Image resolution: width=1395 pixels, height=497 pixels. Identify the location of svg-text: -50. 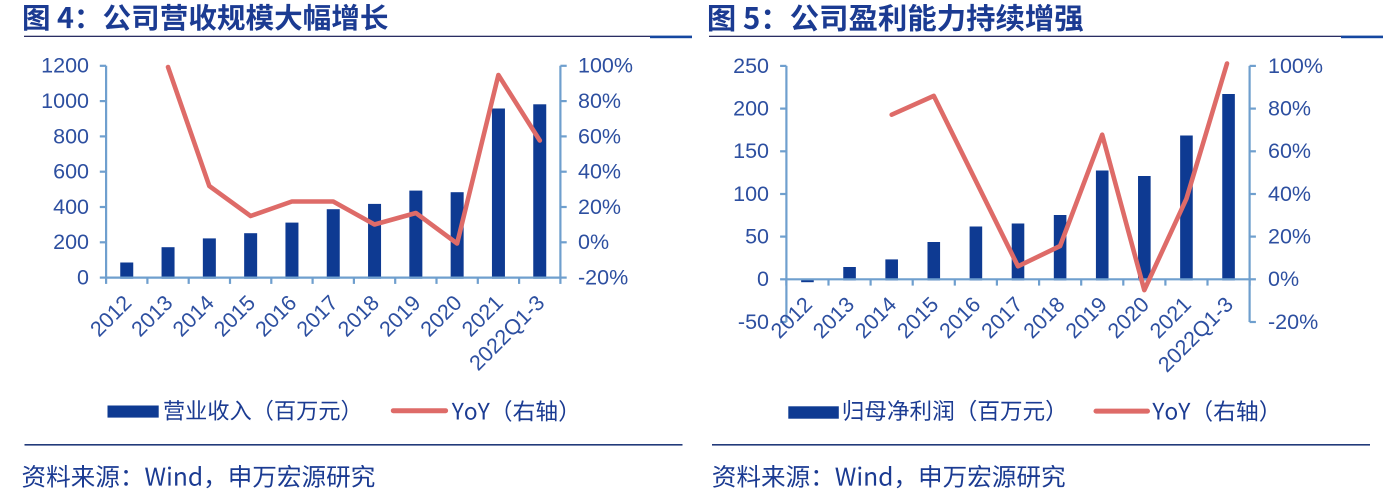
(753, 322).